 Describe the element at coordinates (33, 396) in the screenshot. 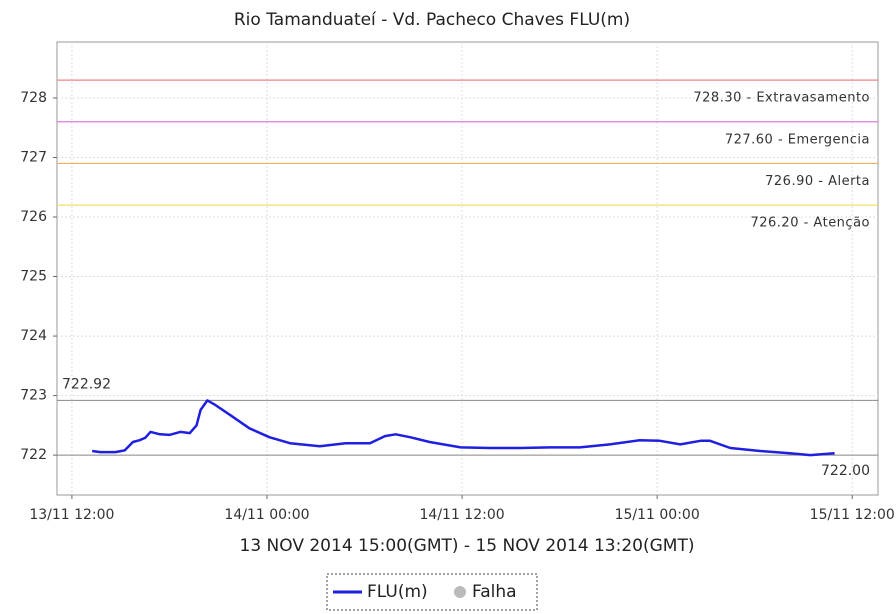

I see `y-tick-label: 723` at that location.